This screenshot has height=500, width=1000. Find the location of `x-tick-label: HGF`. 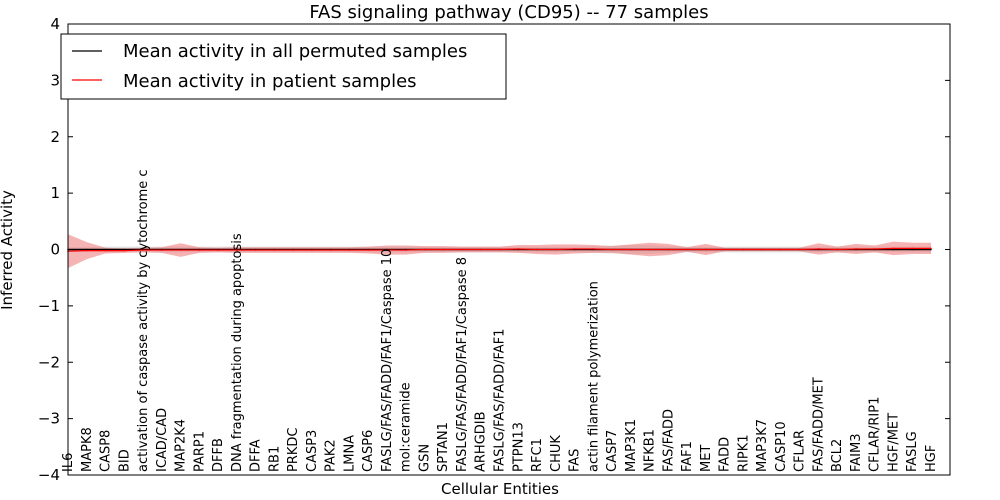

x-tick-label: HGF is located at coordinates (931, 458).